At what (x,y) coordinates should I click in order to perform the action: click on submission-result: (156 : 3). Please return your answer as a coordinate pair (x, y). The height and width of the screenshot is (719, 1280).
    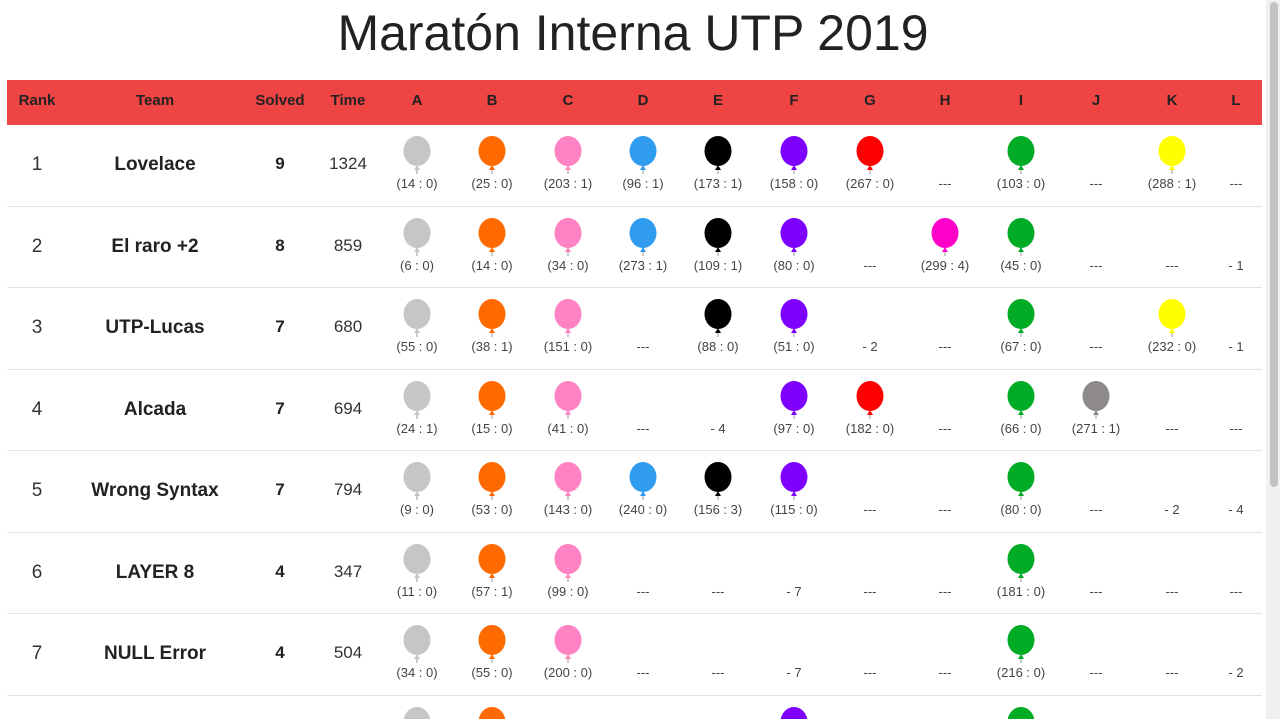
    Looking at the image, I should click on (718, 509).